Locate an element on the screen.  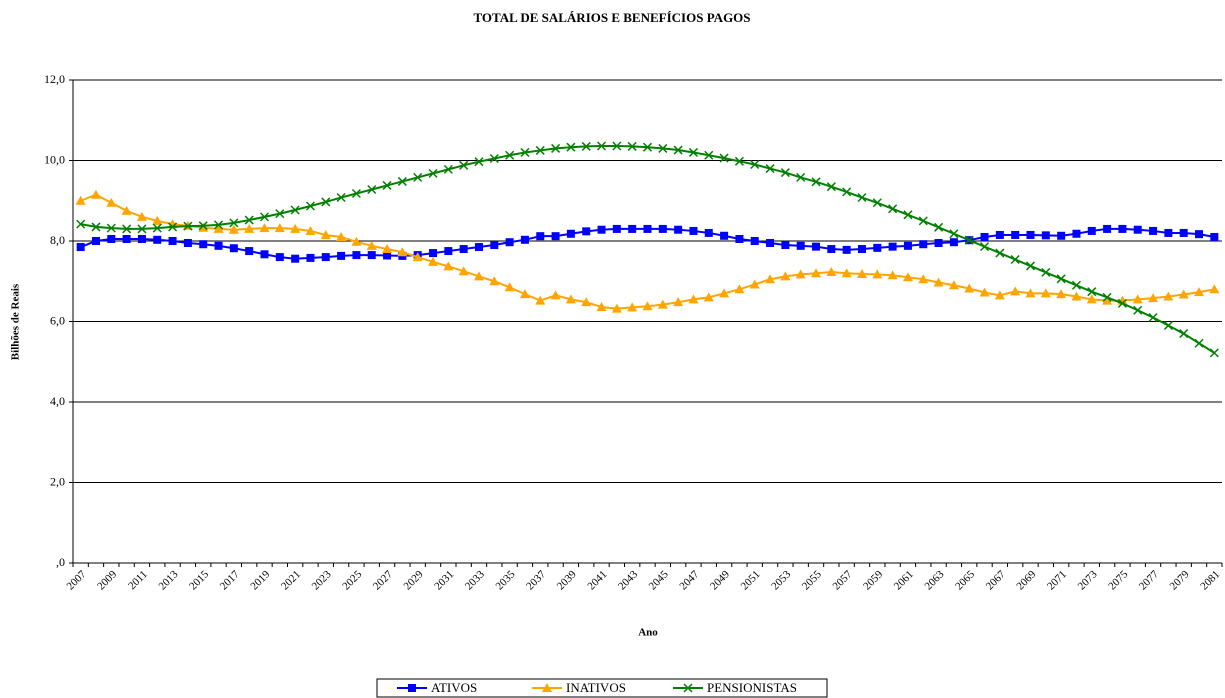
x-tick-label: 2077 is located at coordinates (1149, 580).